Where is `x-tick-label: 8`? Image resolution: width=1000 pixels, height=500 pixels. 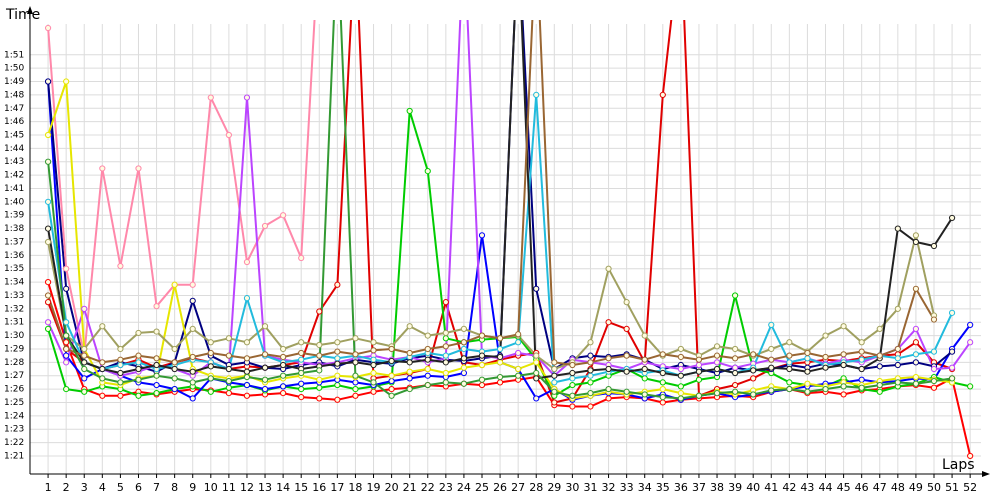 x-tick-label: 8 is located at coordinates (174, 487).